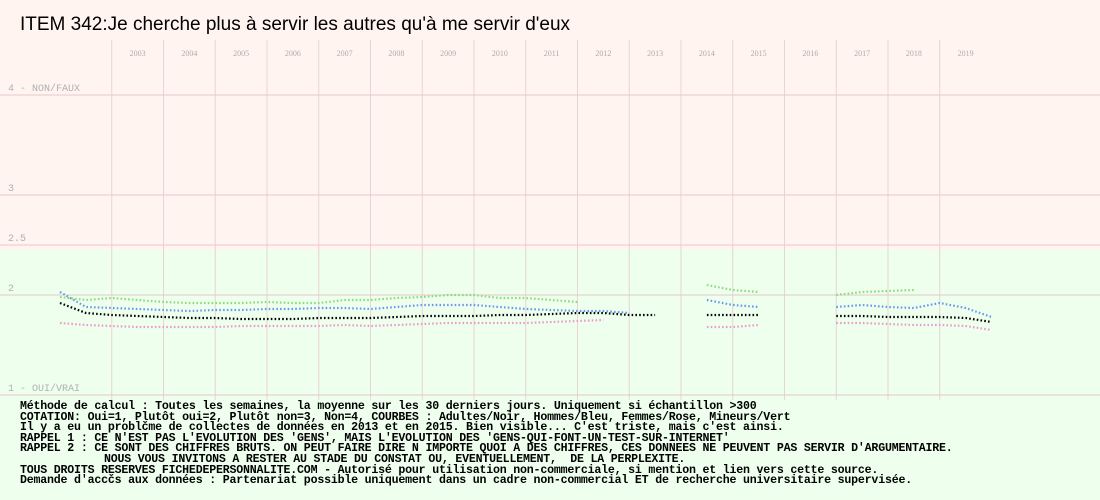 The width and height of the screenshot is (1100, 500). I want to click on x-tick-label: 2003, so click(138, 53).